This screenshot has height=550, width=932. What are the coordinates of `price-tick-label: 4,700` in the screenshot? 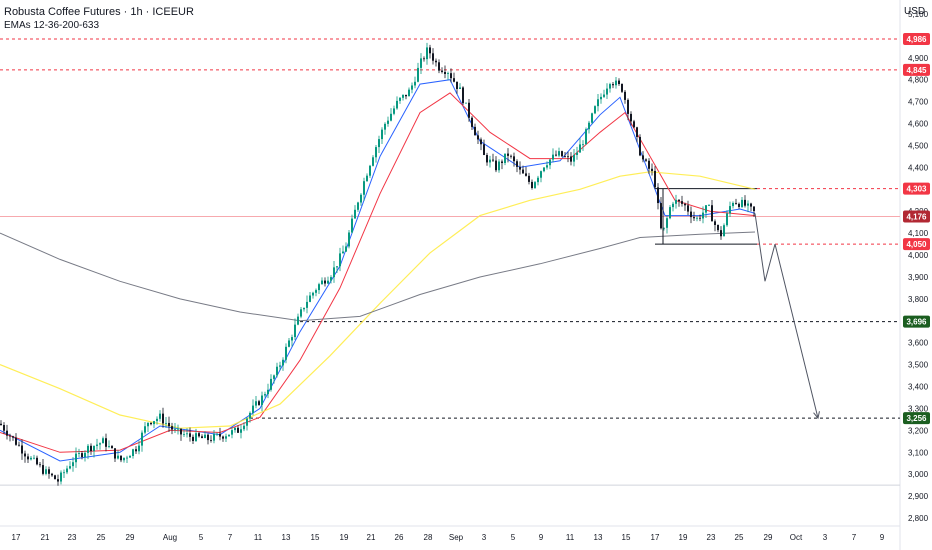 It's located at (918, 102).